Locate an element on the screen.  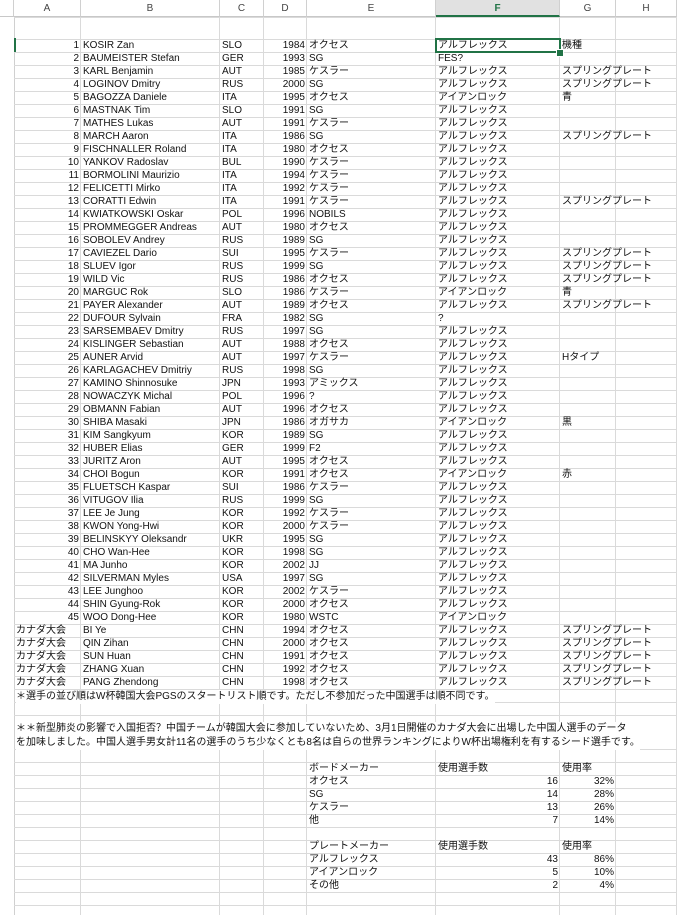
birth-year-cell: 1992 is located at coordinates (293, 513).